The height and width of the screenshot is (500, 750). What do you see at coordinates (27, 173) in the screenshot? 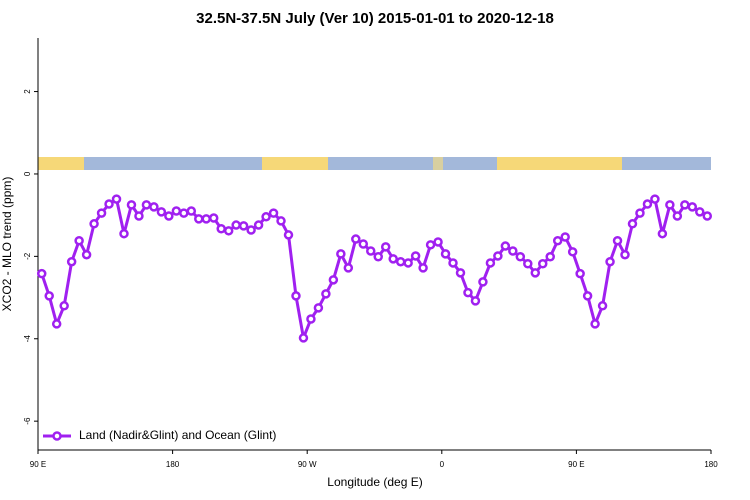
I see `y-tick-label: 0` at bounding box center [27, 173].